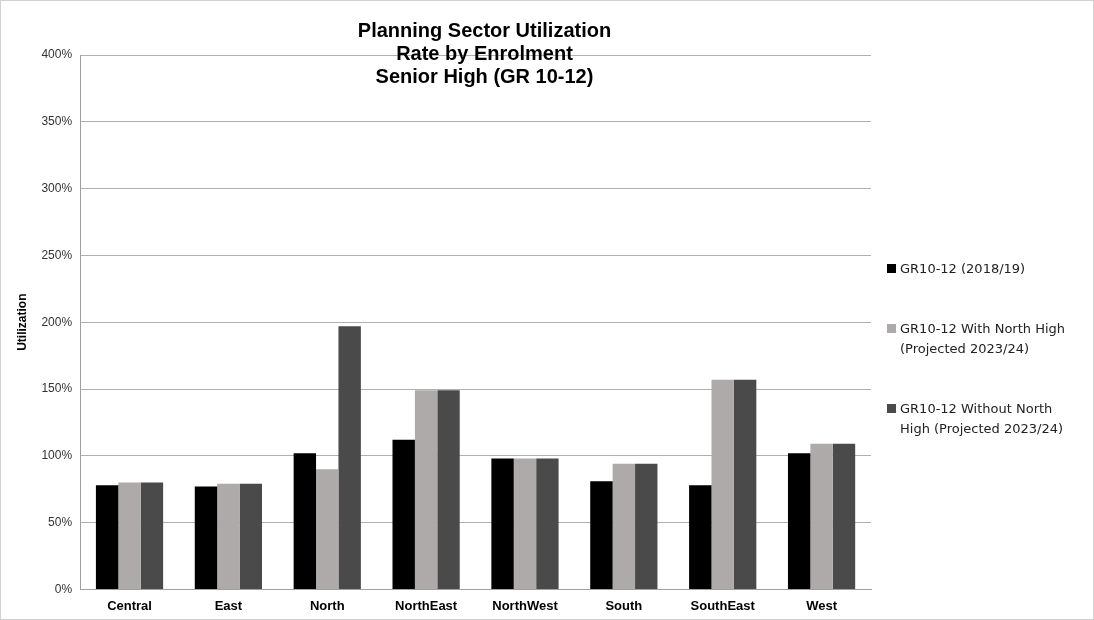 This screenshot has height=620, width=1094. What do you see at coordinates (129, 605) in the screenshot?
I see `x-tick-label: Central` at bounding box center [129, 605].